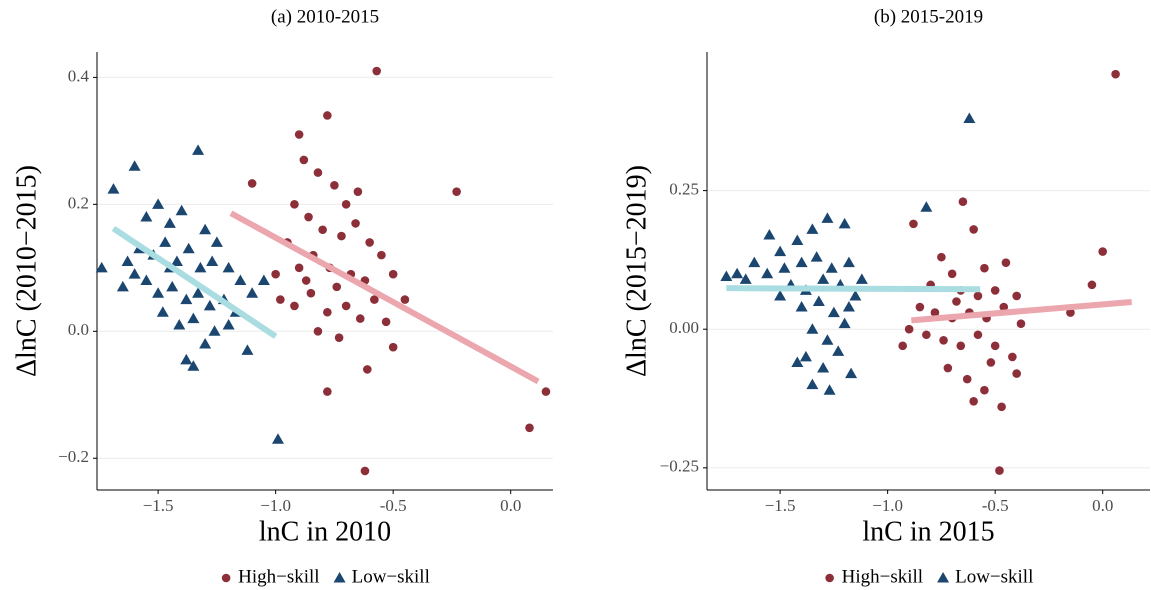  What do you see at coordinates (325, 16) in the screenshot?
I see `panel-title: (a) 2010-2015` at bounding box center [325, 16].